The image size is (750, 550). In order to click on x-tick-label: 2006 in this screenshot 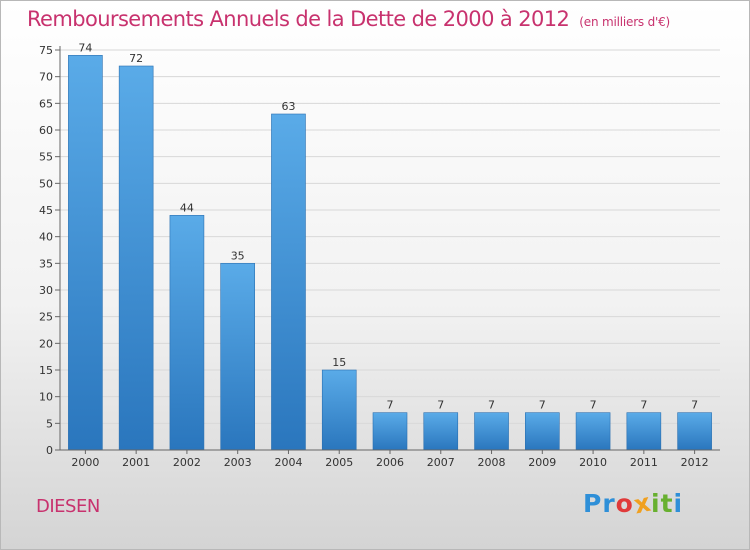, I will do `click(390, 462)`.